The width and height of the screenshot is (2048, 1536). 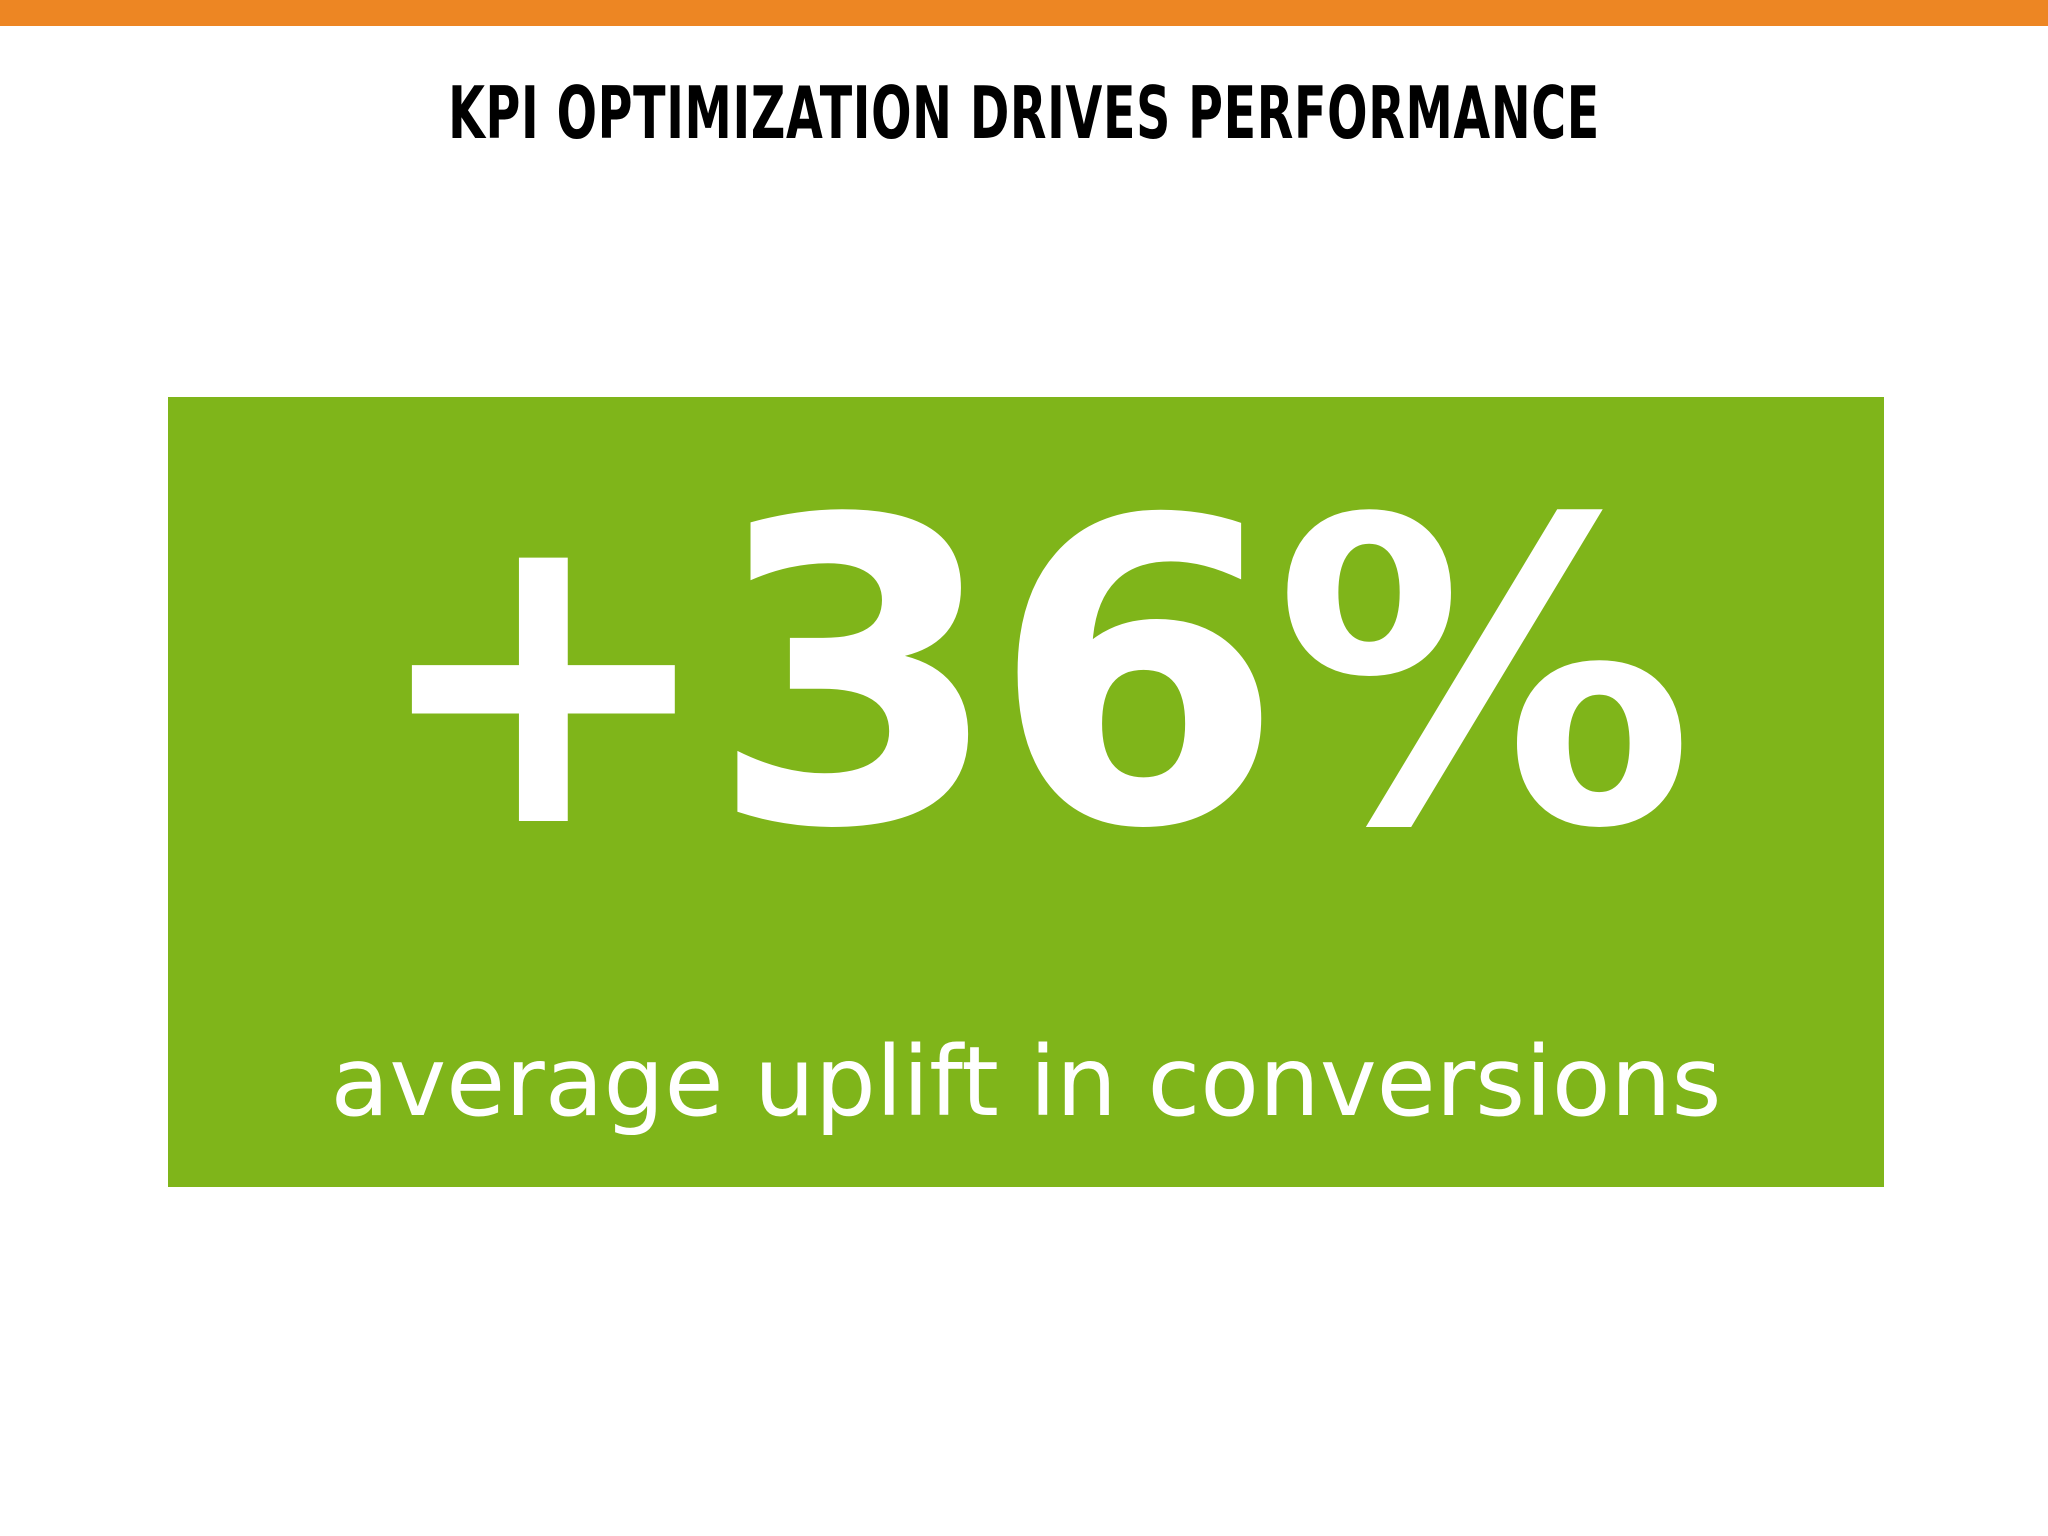 What do you see at coordinates (1026, 1082) in the screenshot?
I see `stat-caption: average uplift in conversions` at bounding box center [1026, 1082].